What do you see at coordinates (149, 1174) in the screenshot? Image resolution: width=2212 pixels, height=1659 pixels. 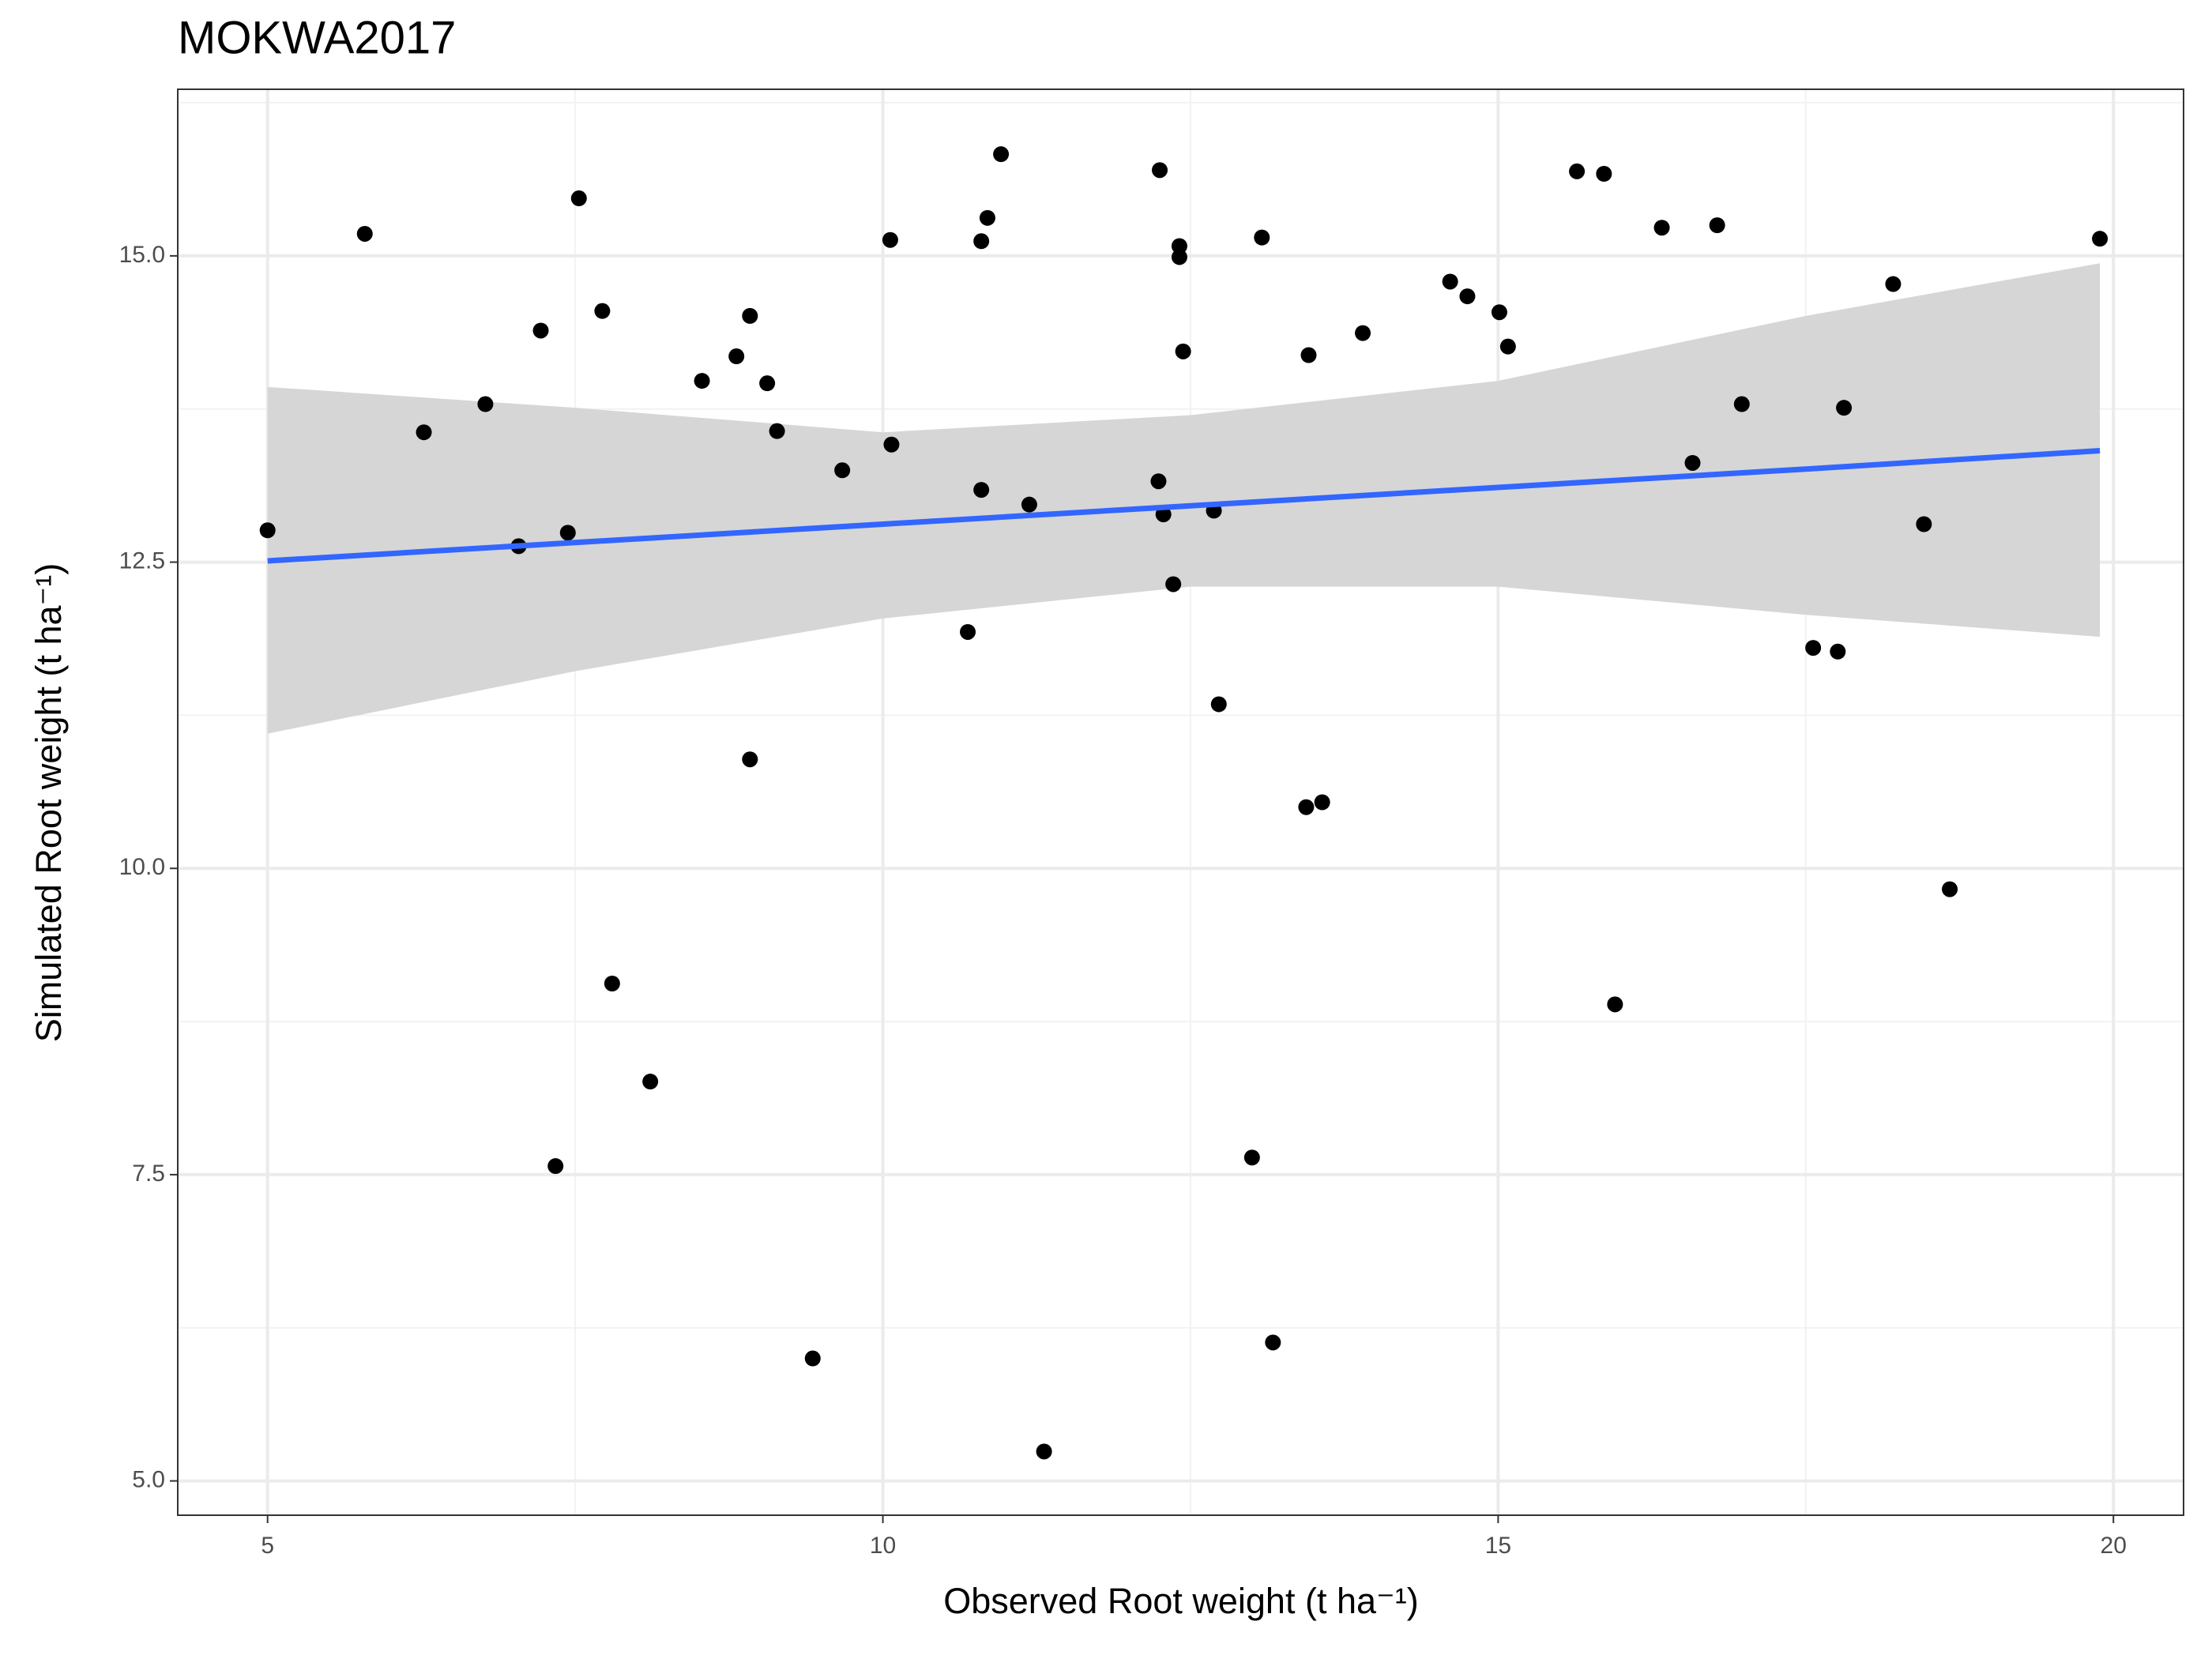 I see `y-tick-label: 7.5` at bounding box center [149, 1174].